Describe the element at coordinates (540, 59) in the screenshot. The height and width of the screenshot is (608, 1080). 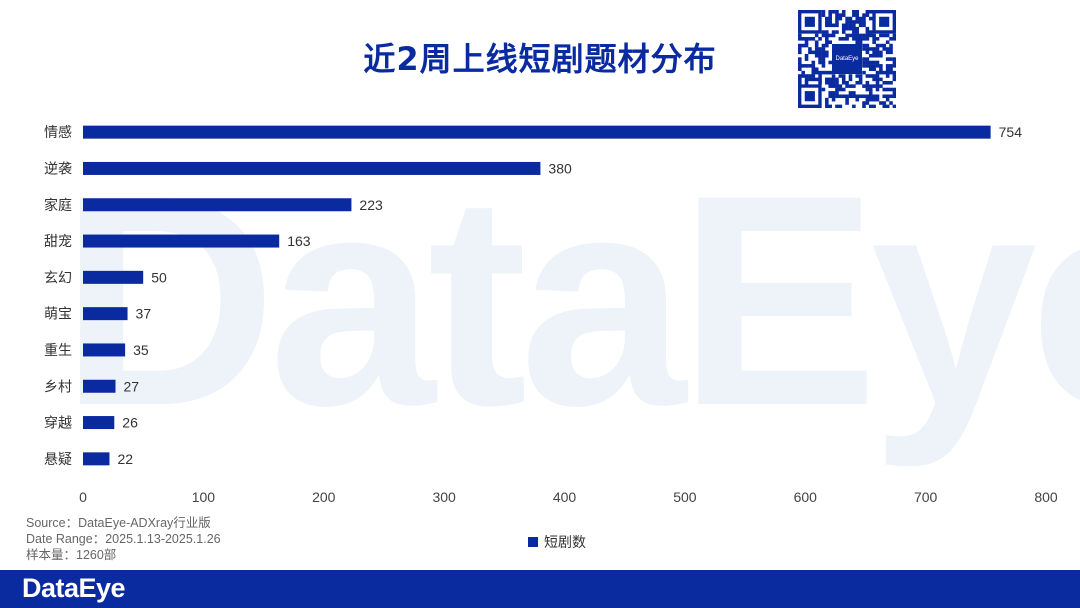
I see `chart-title: 近2周上线短剧题材分布` at that location.